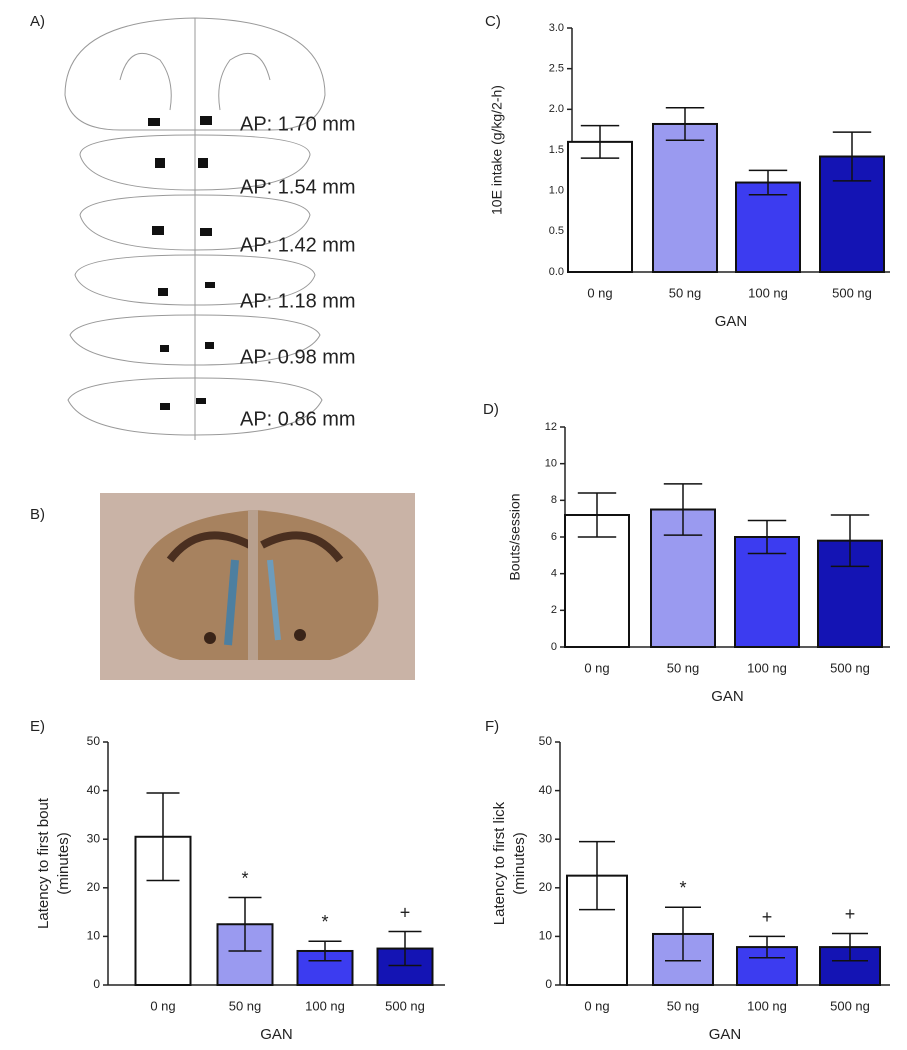  I want to click on y-tick-label: 1.0, so click(556, 191).